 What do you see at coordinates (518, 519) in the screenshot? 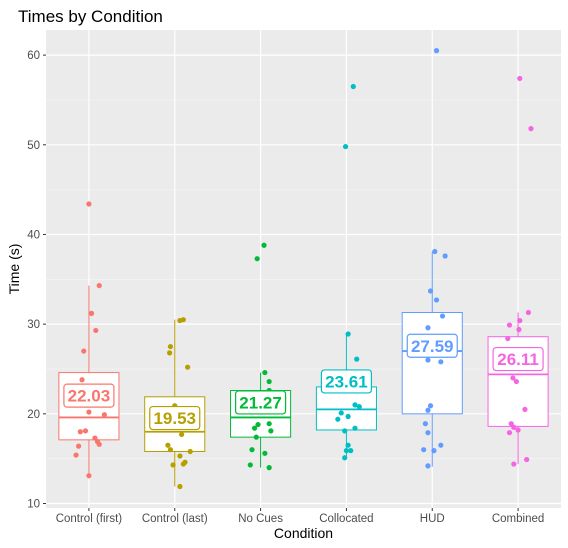
I see `x-tick-label: Combined` at bounding box center [518, 519].